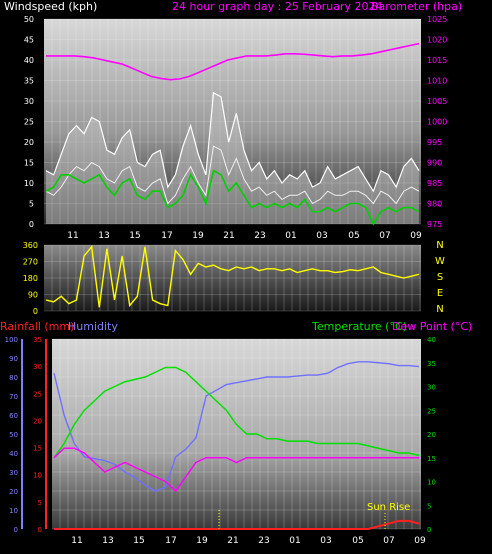 This screenshot has width=492, height=554. What do you see at coordinates (29, 101) in the screenshot?
I see `wind-y-tick: 30` at bounding box center [29, 101].